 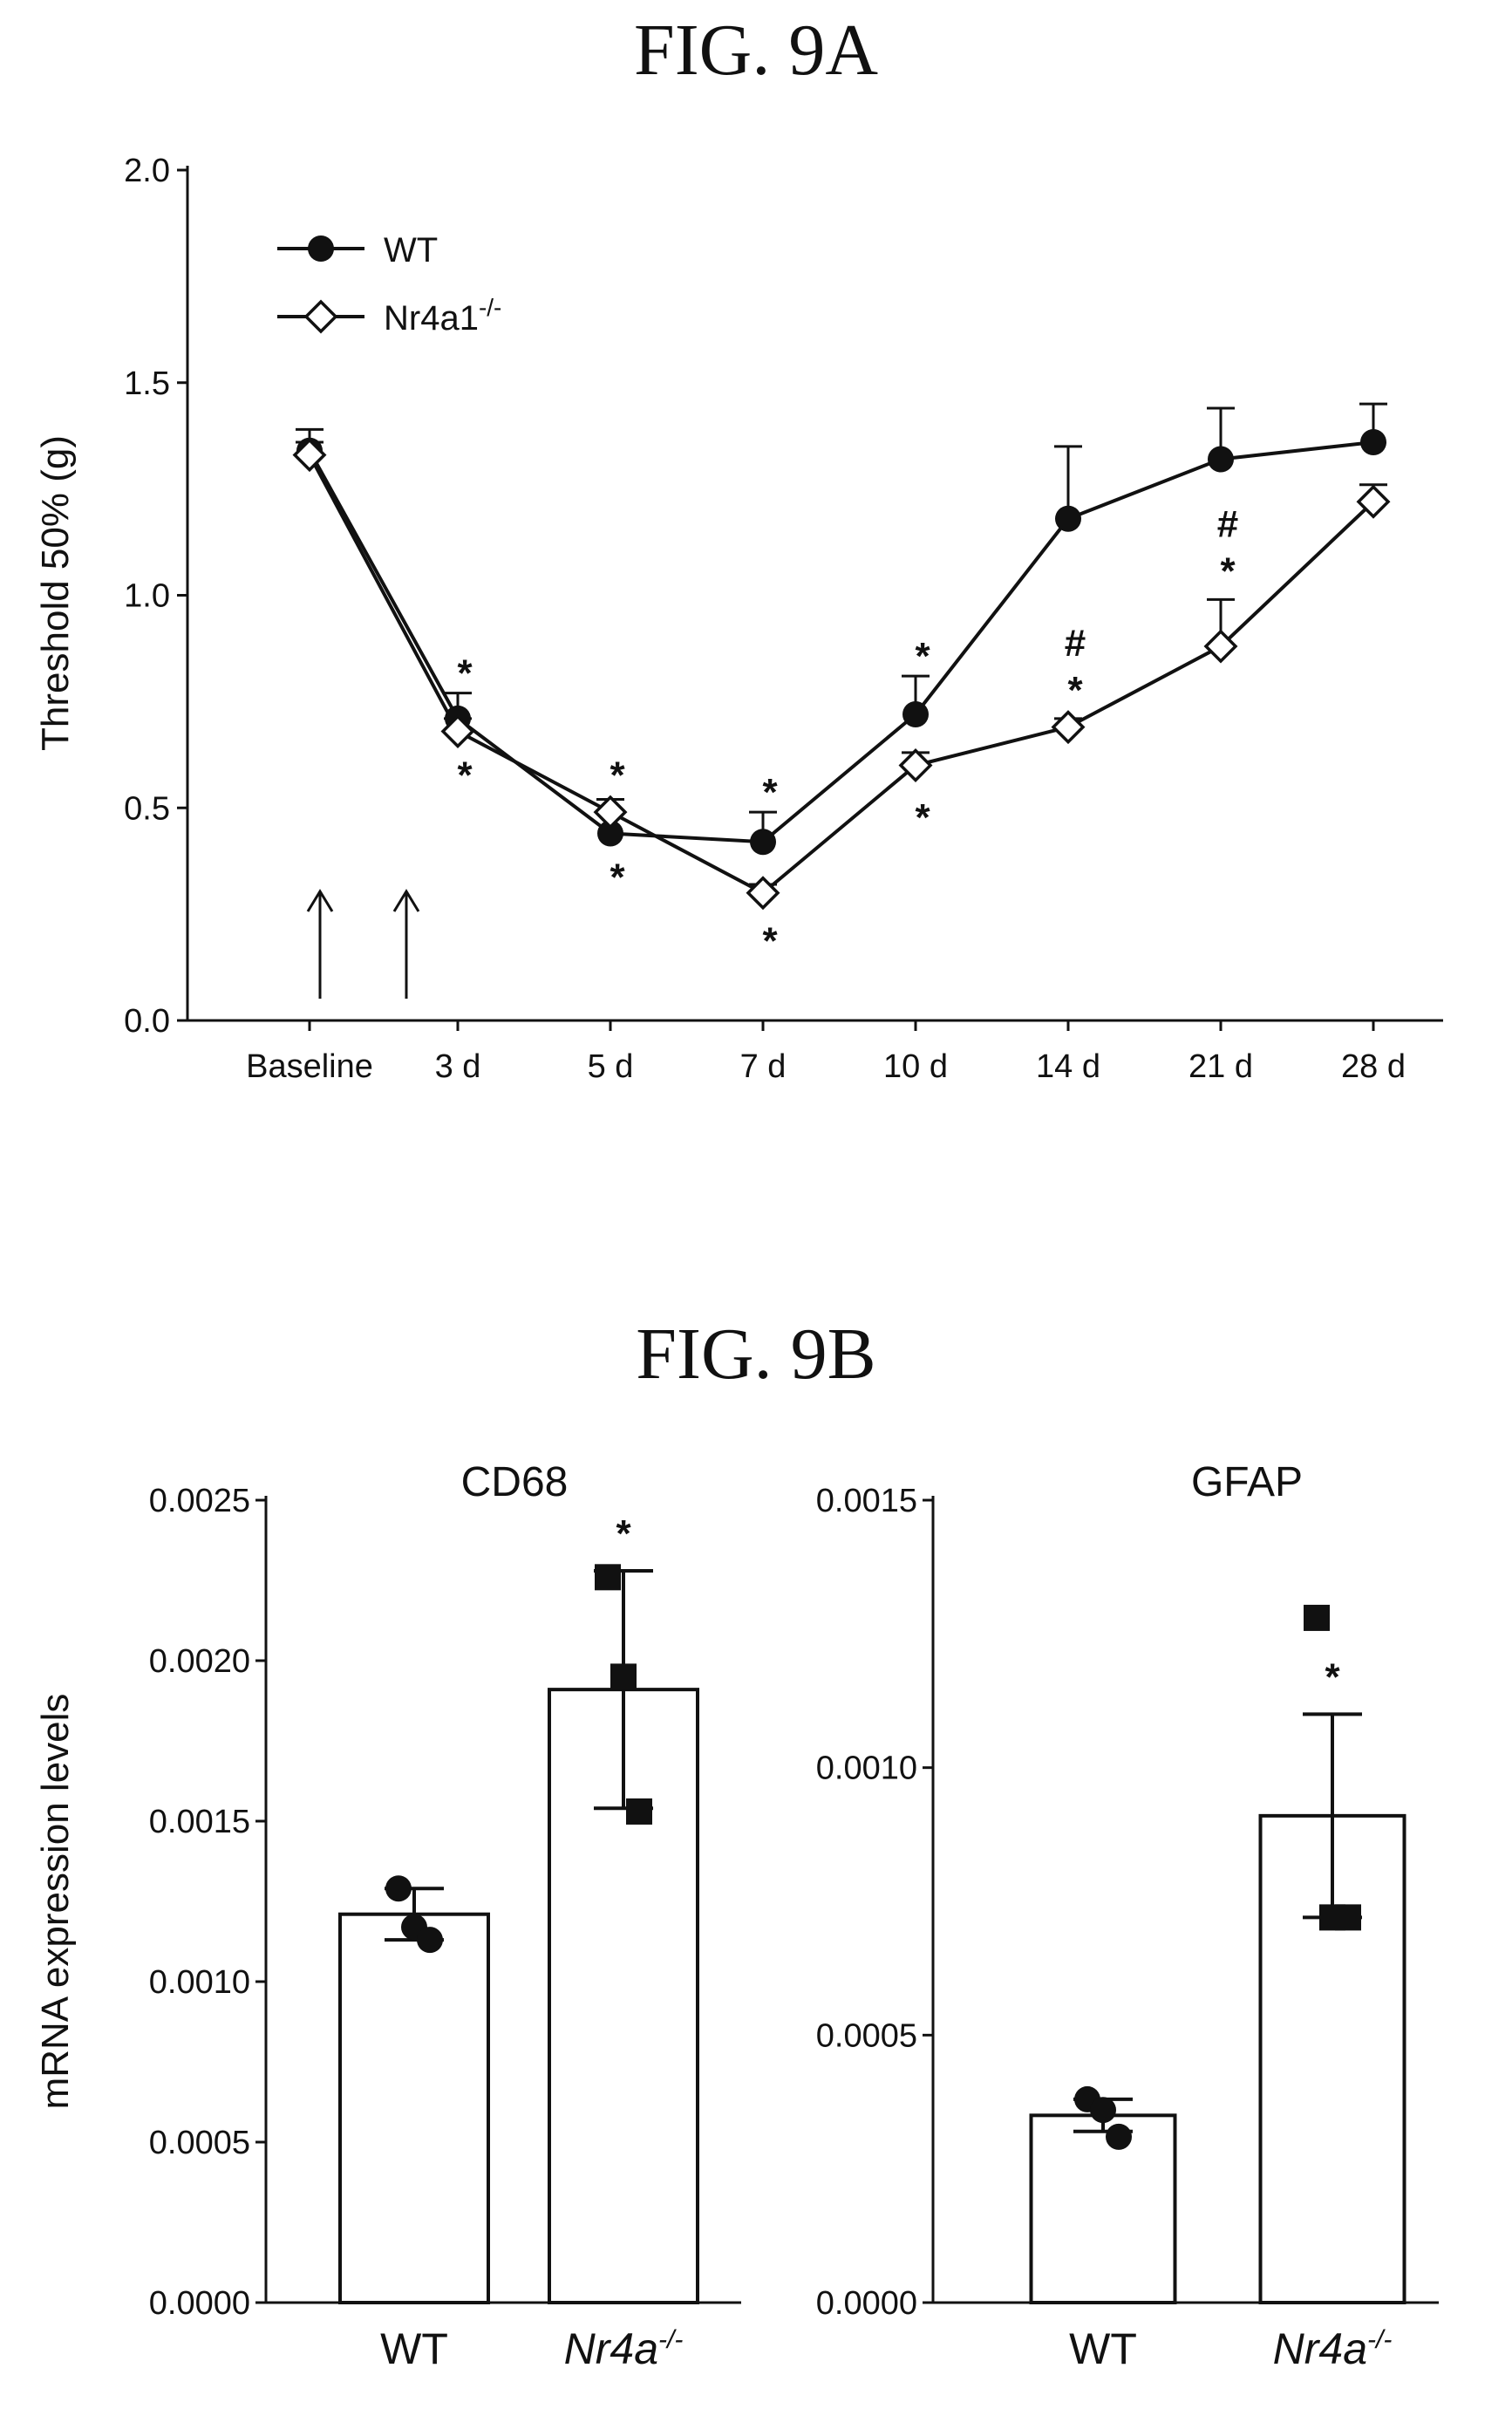 I want to click on x-tick-label-9a: 21 d, so click(x=1220, y=1066).